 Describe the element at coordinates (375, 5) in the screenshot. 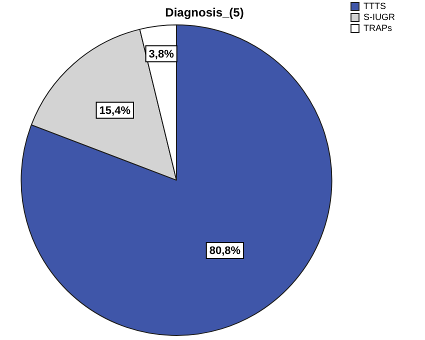

I see `legend-label: TTTS` at that location.